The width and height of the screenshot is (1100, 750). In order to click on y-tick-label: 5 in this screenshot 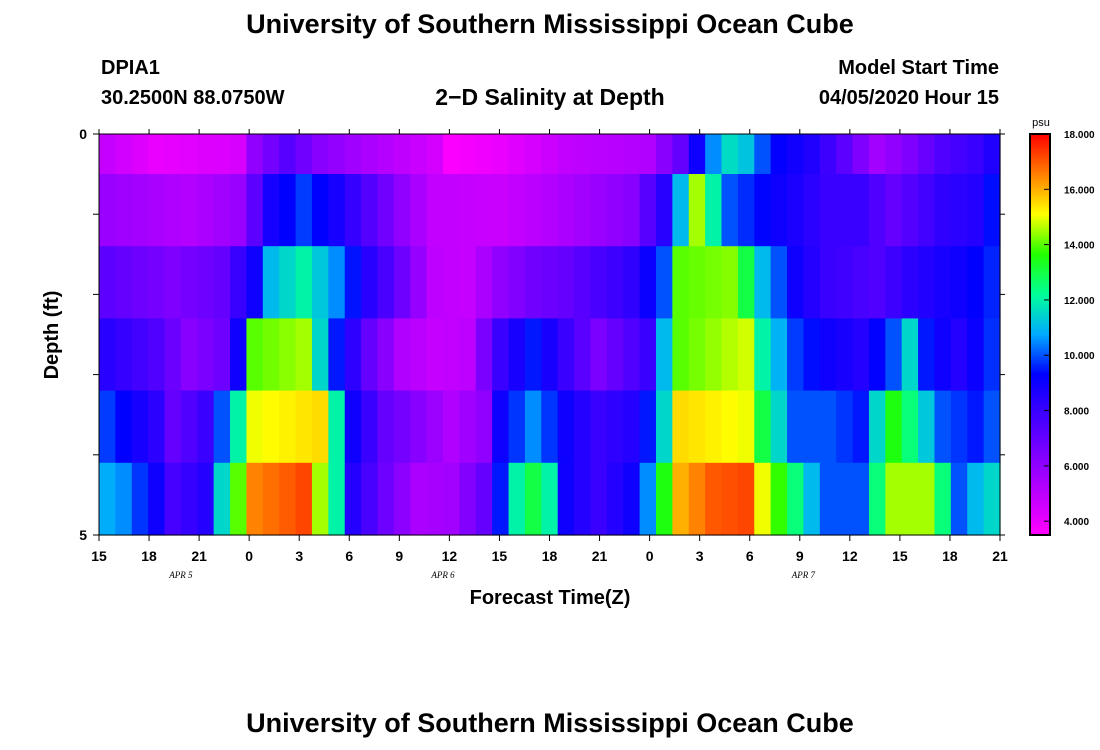, I will do `click(83, 535)`.